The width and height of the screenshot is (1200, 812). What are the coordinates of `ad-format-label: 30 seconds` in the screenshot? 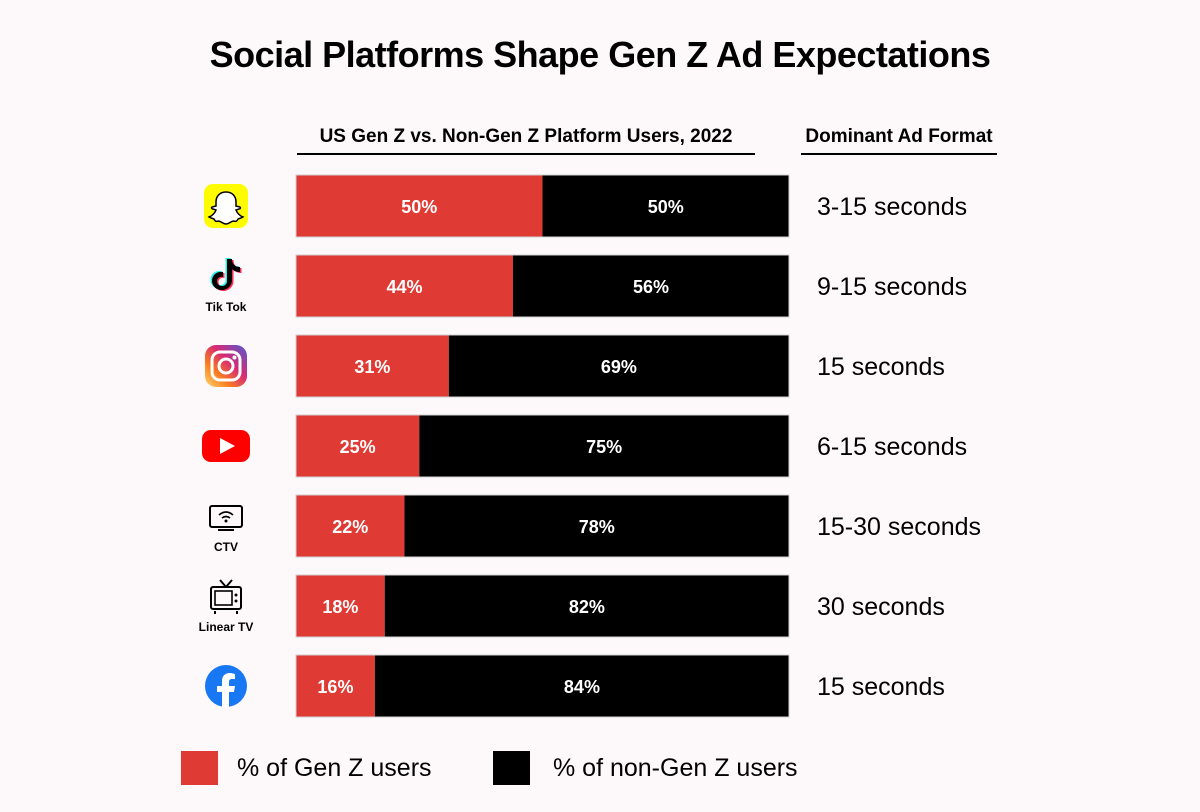 It's located at (881, 607).